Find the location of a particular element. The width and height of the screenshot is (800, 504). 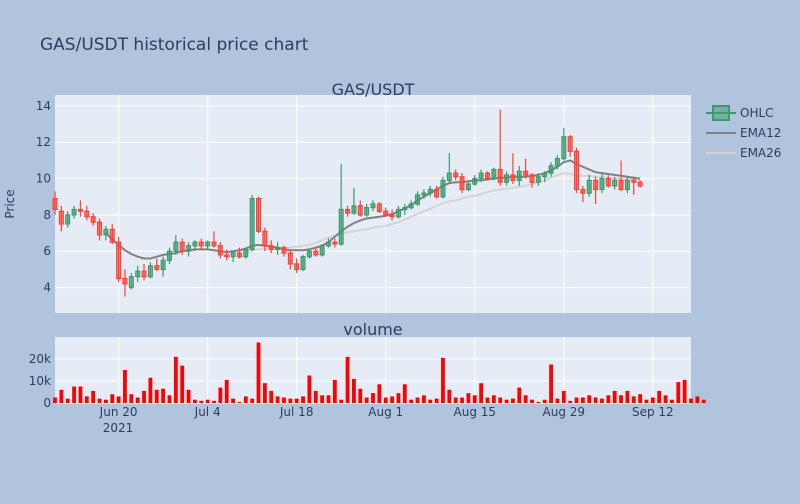

legend-item-ema12: EMA12 is located at coordinates (743, 133).